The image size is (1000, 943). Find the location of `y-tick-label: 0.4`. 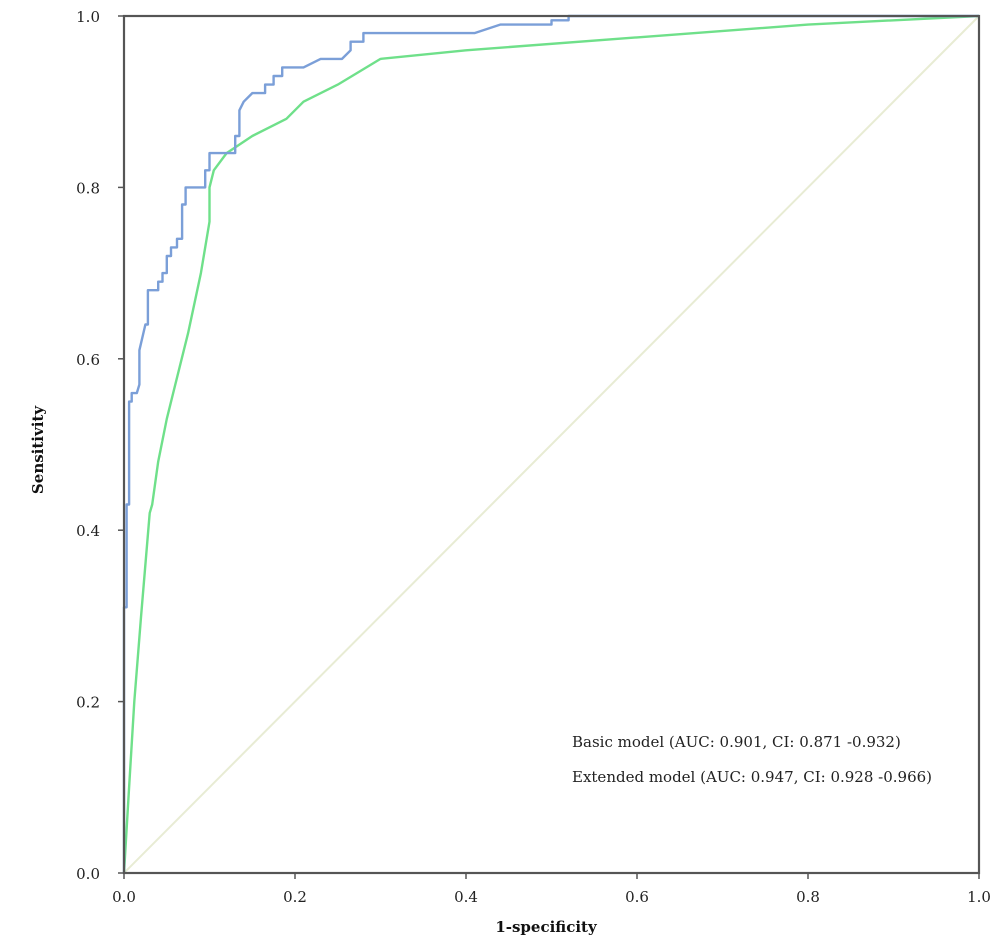

y-tick-label: 0.4 is located at coordinates (88, 531).